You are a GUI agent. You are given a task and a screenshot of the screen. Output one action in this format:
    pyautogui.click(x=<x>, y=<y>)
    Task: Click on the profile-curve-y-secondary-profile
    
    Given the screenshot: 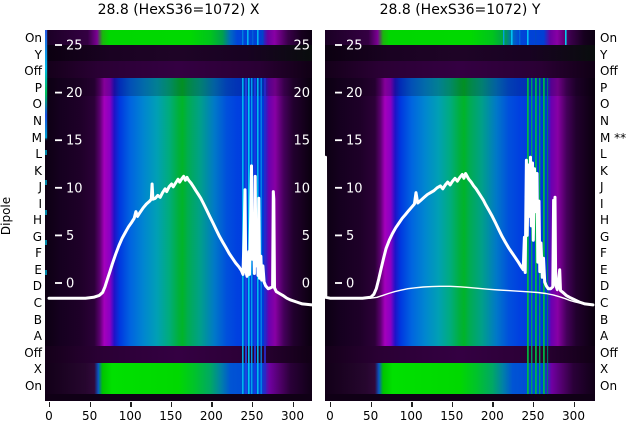 What is the action you would take?
    pyautogui.click(x=461, y=295)
    